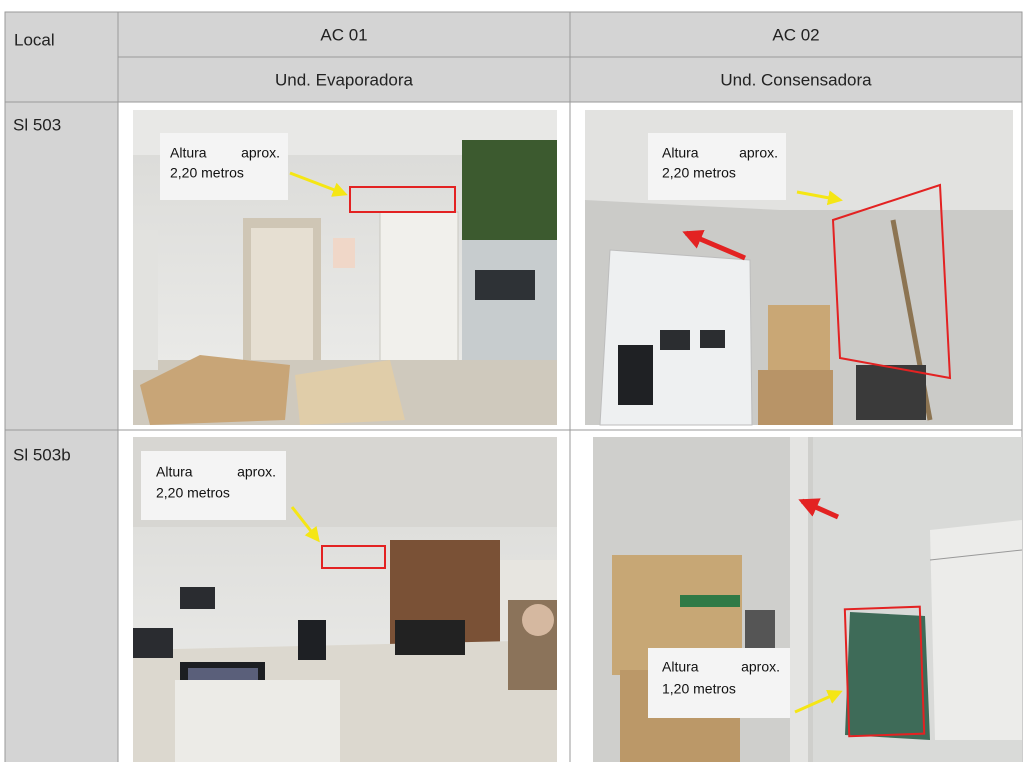 Image resolution: width=1027 pixels, height=762 pixels. What do you see at coordinates (796, 79) in the screenshot?
I see `subheader-cell: Und. Consensadora` at bounding box center [796, 79].